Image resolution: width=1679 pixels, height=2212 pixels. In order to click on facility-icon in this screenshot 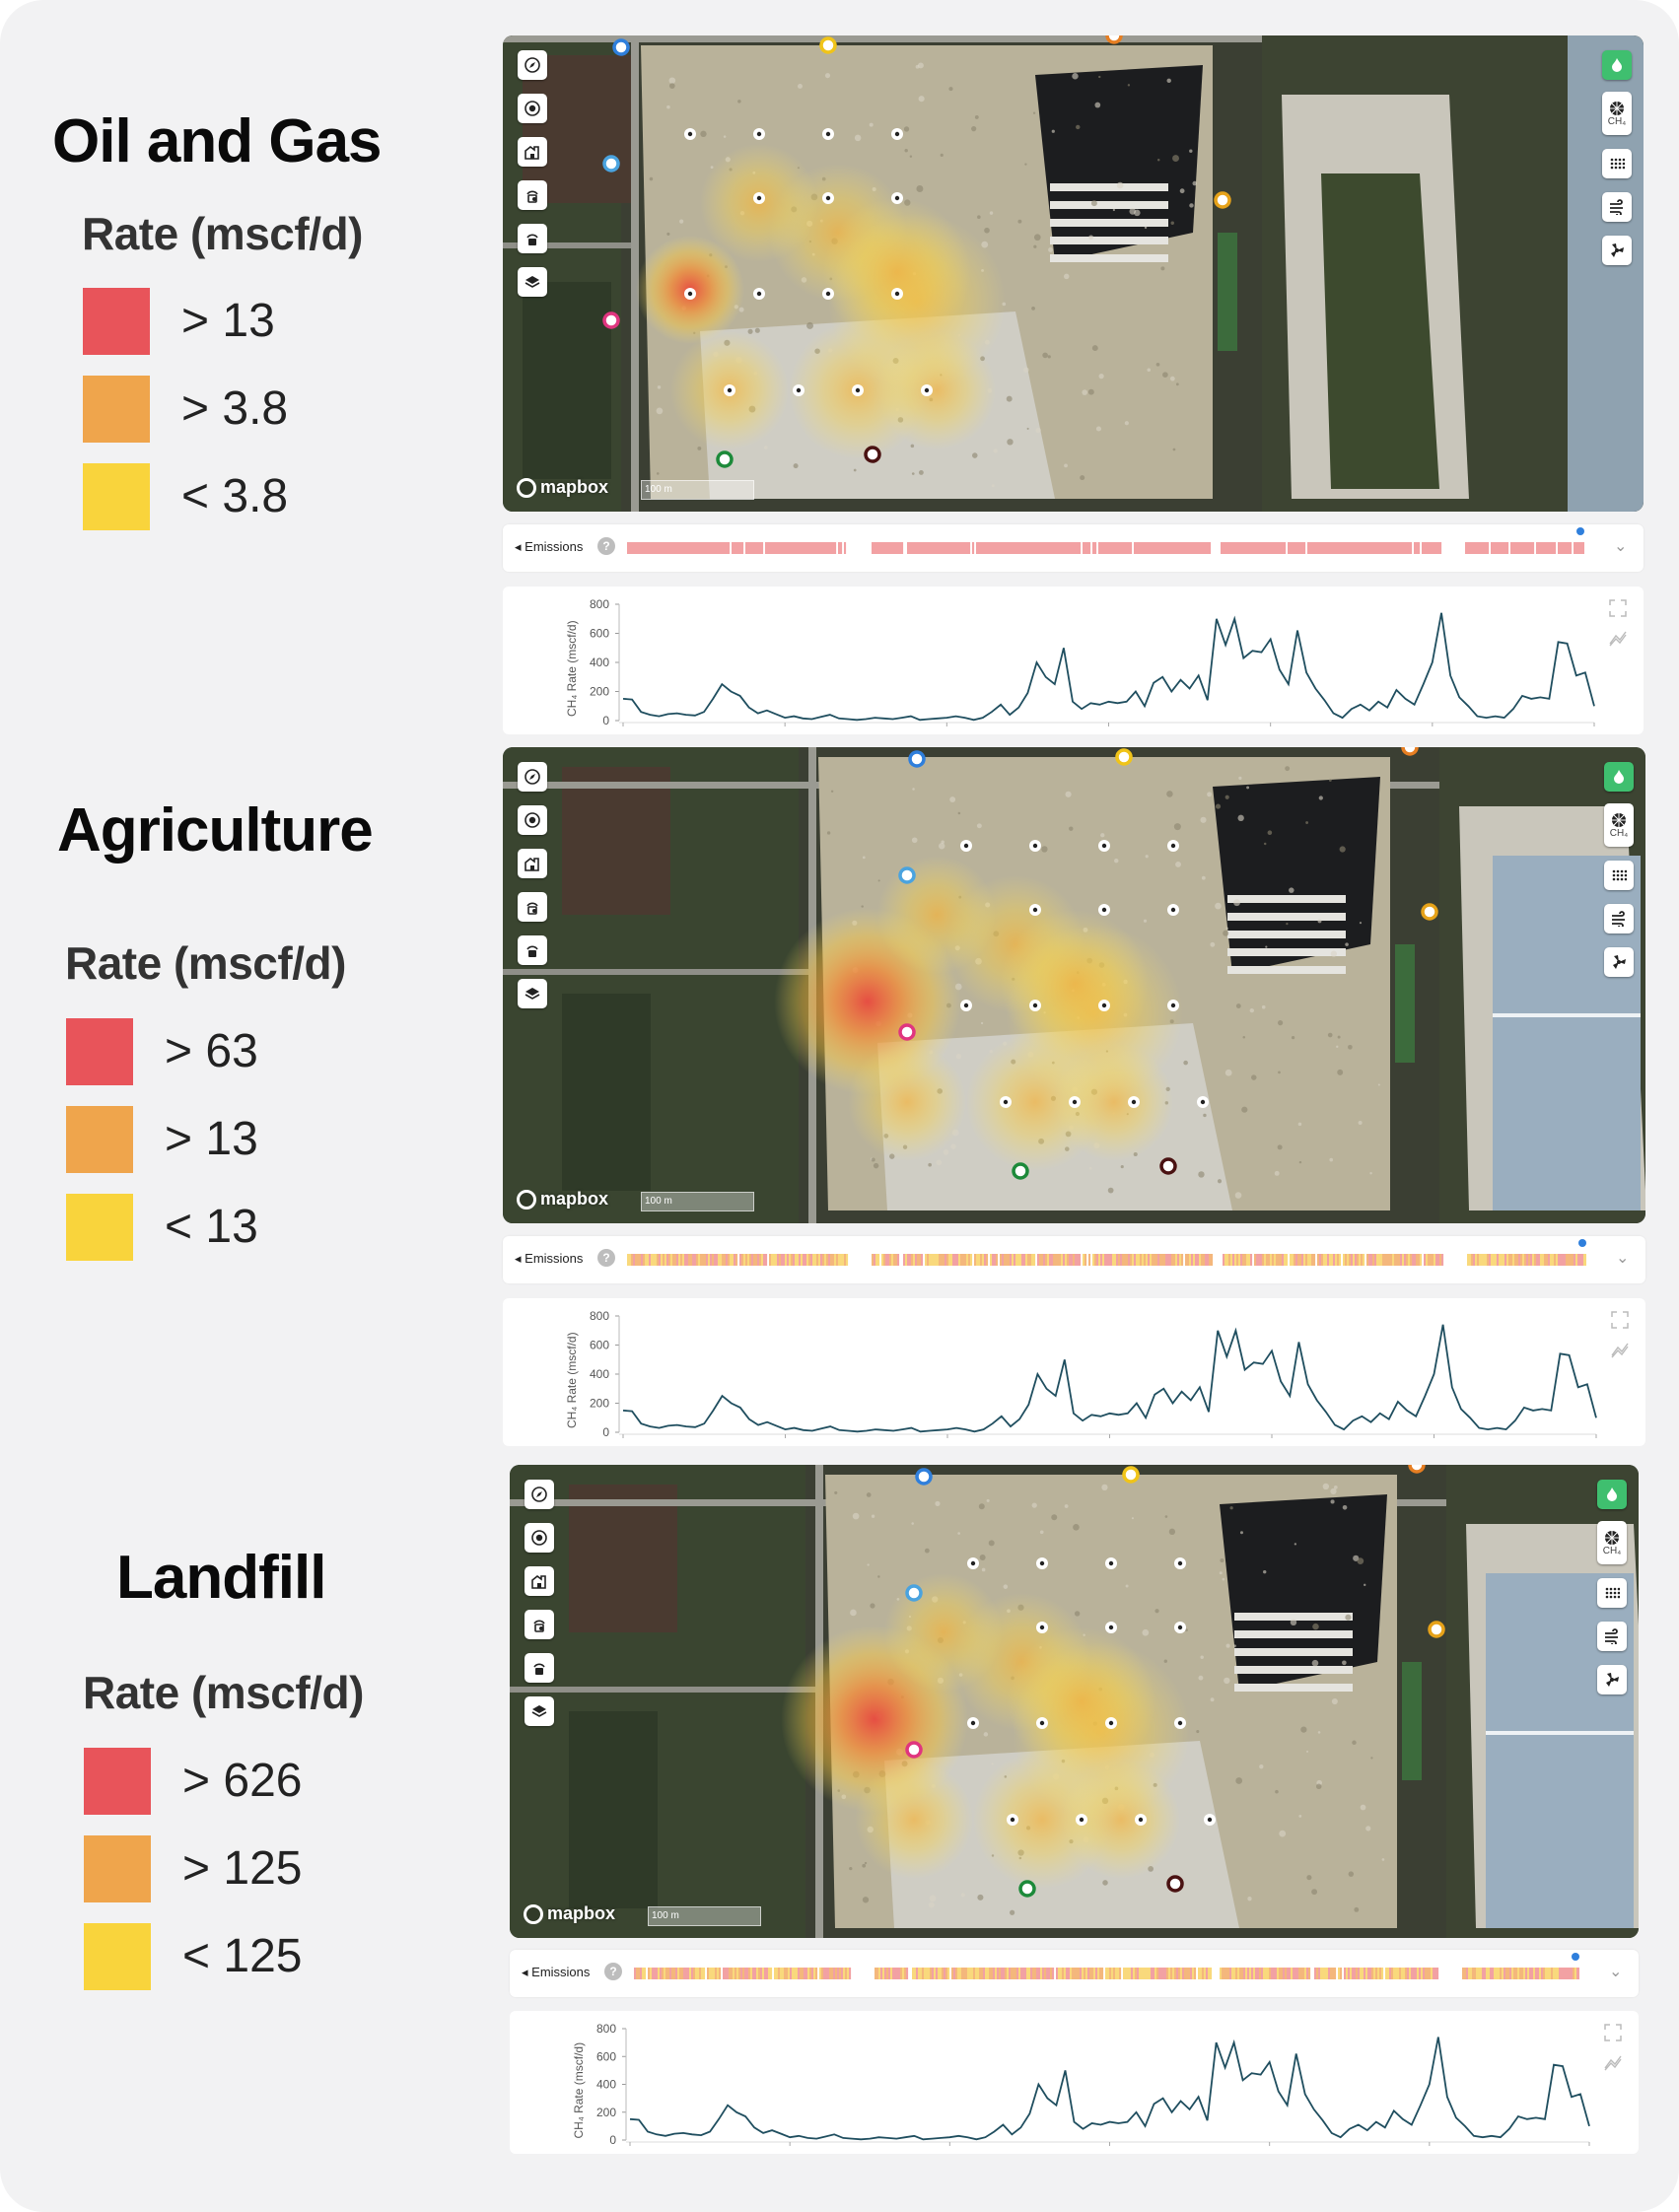, I will do `click(532, 864)`.